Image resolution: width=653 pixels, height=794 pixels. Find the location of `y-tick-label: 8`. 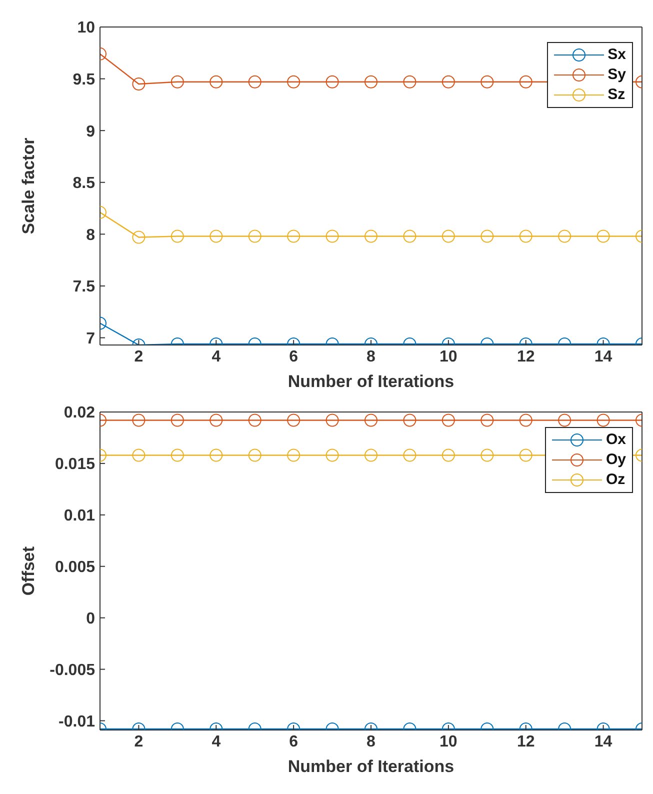

y-tick-label: 8 is located at coordinates (91, 235).